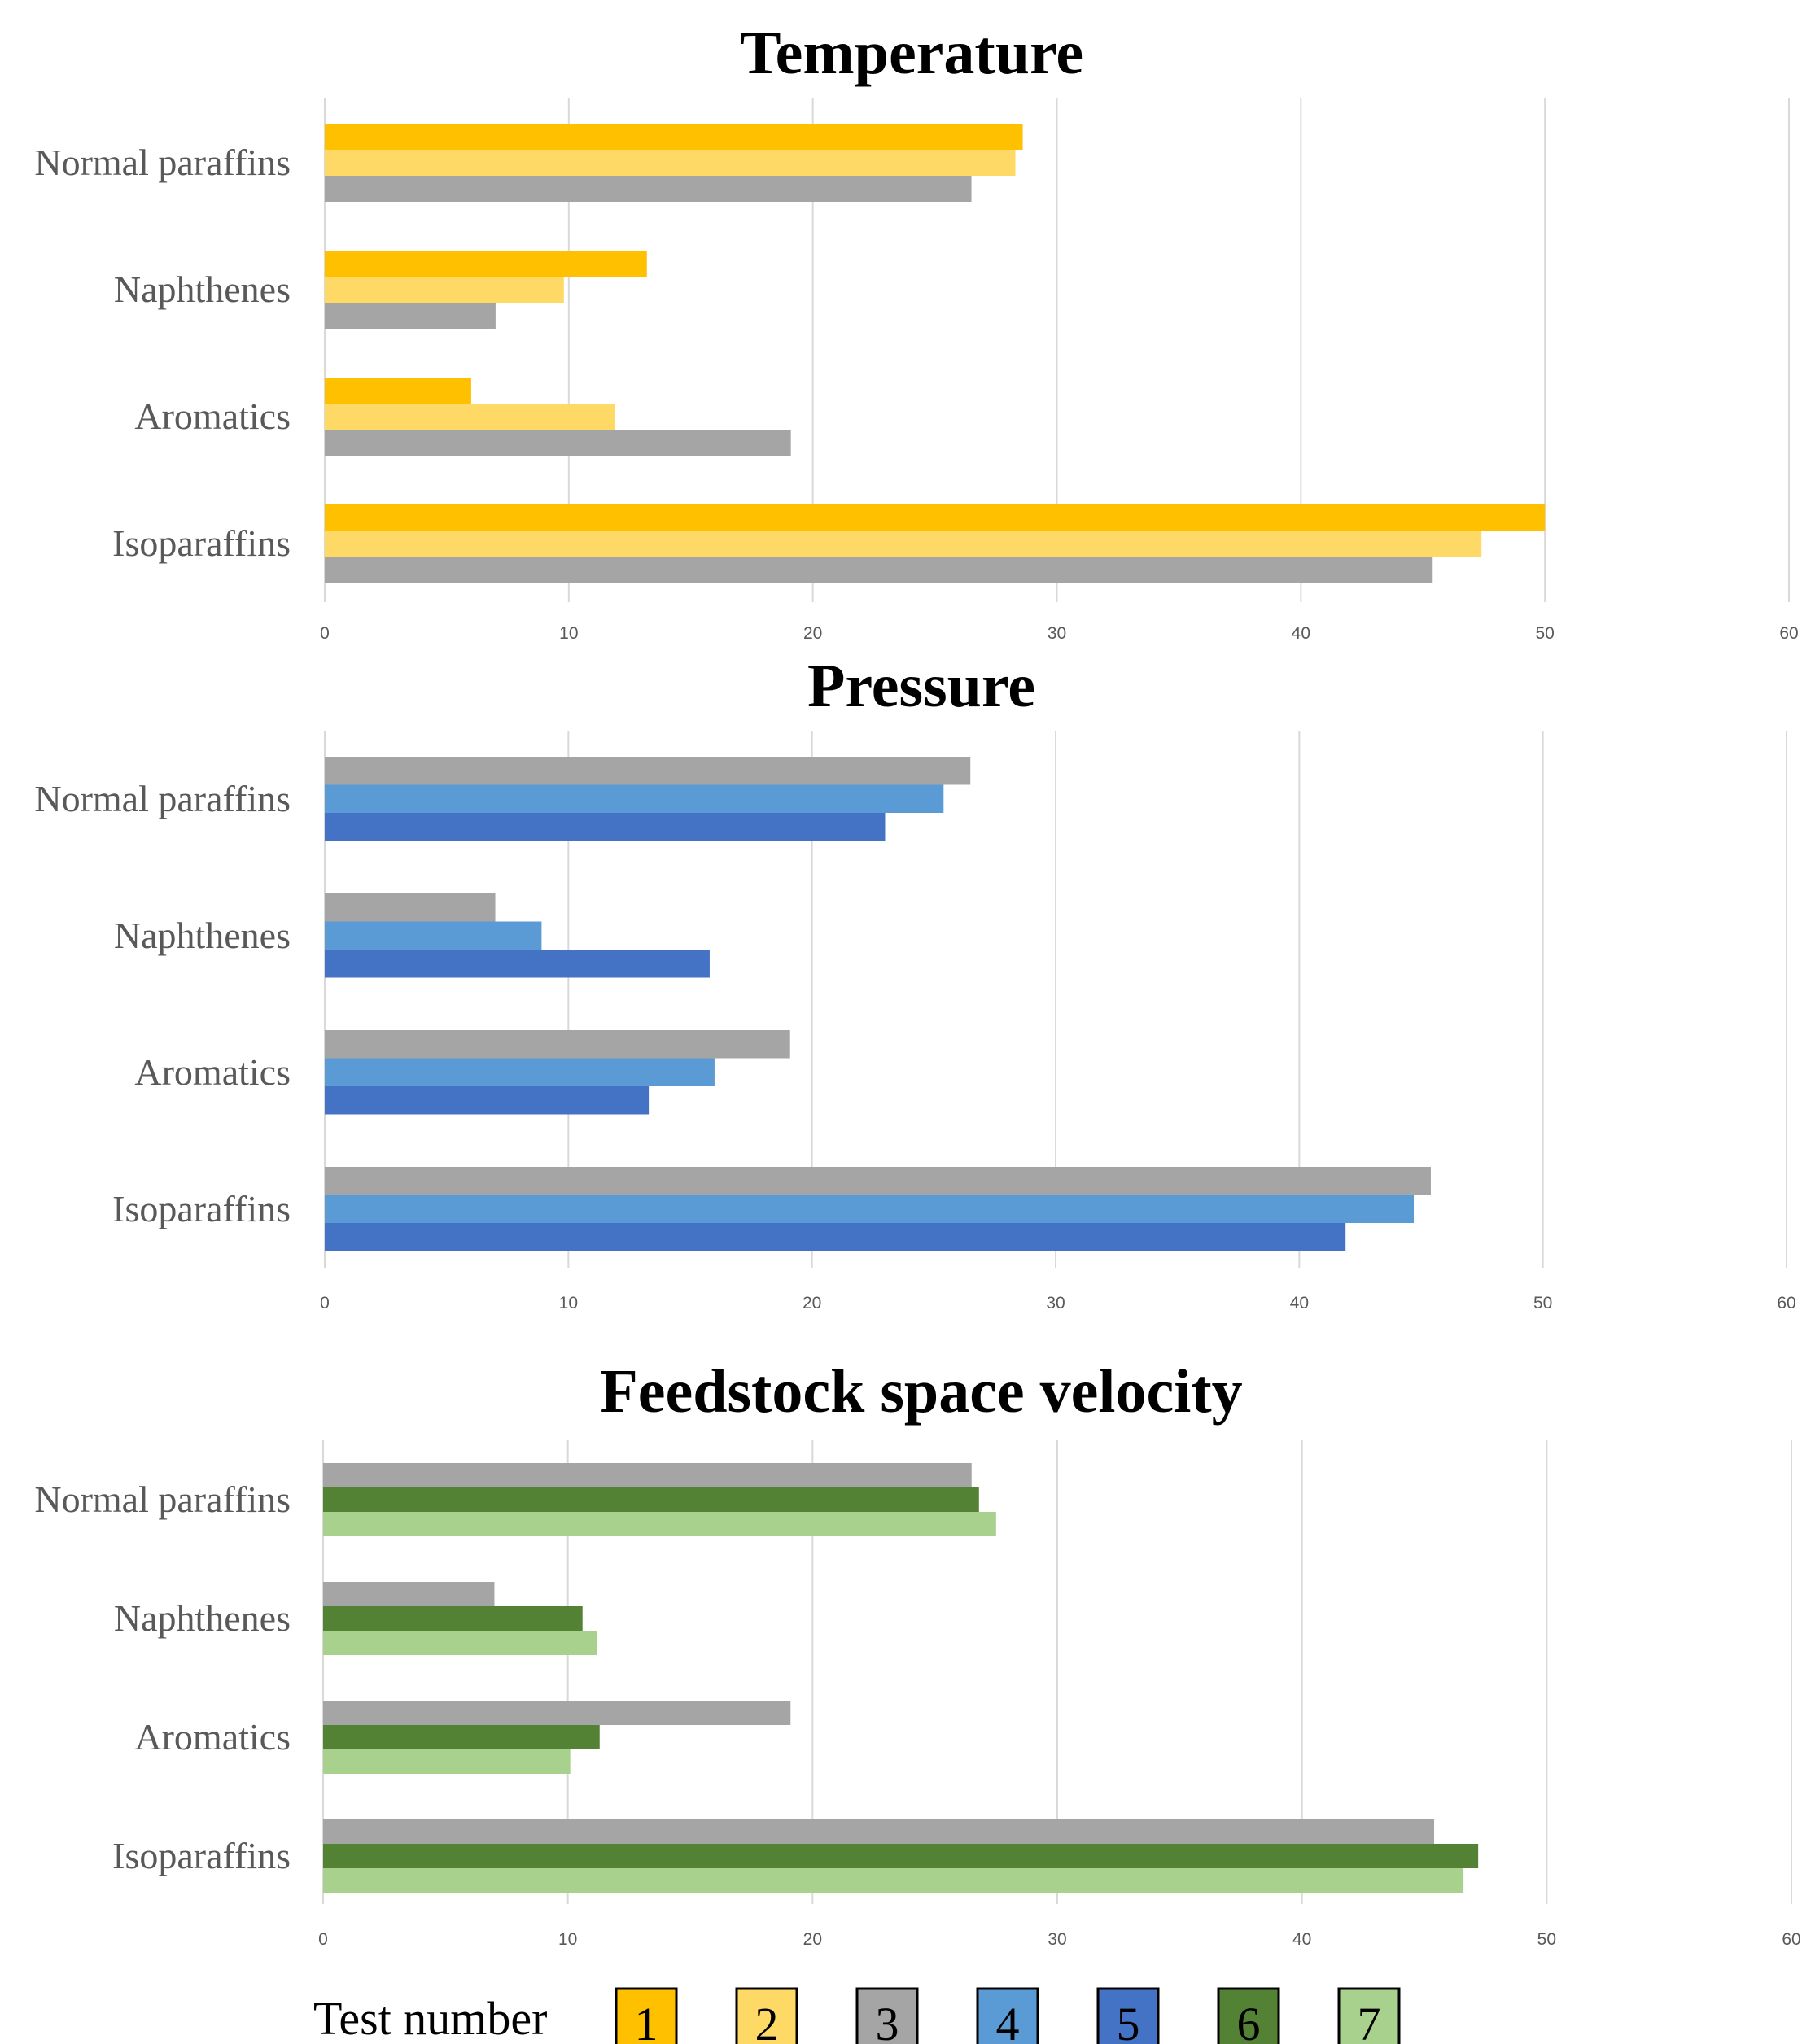 The width and height of the screenshot is (1802, 2044). I want to click on legend-label: 1, so click(646, 2021).